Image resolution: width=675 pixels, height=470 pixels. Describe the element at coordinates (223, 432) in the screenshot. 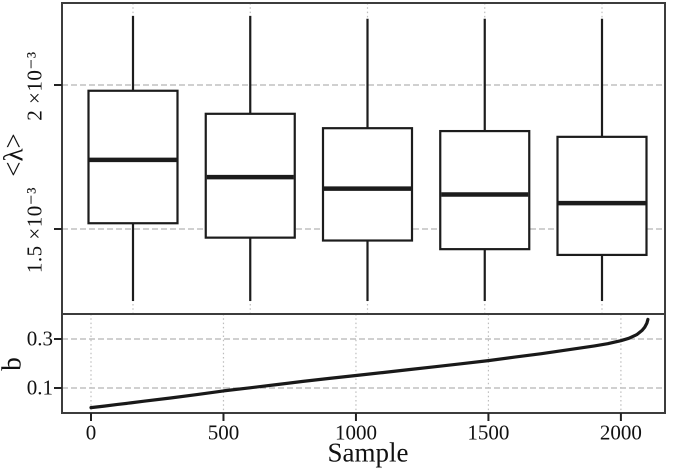

I see `x-tick-label: 500` at that location.